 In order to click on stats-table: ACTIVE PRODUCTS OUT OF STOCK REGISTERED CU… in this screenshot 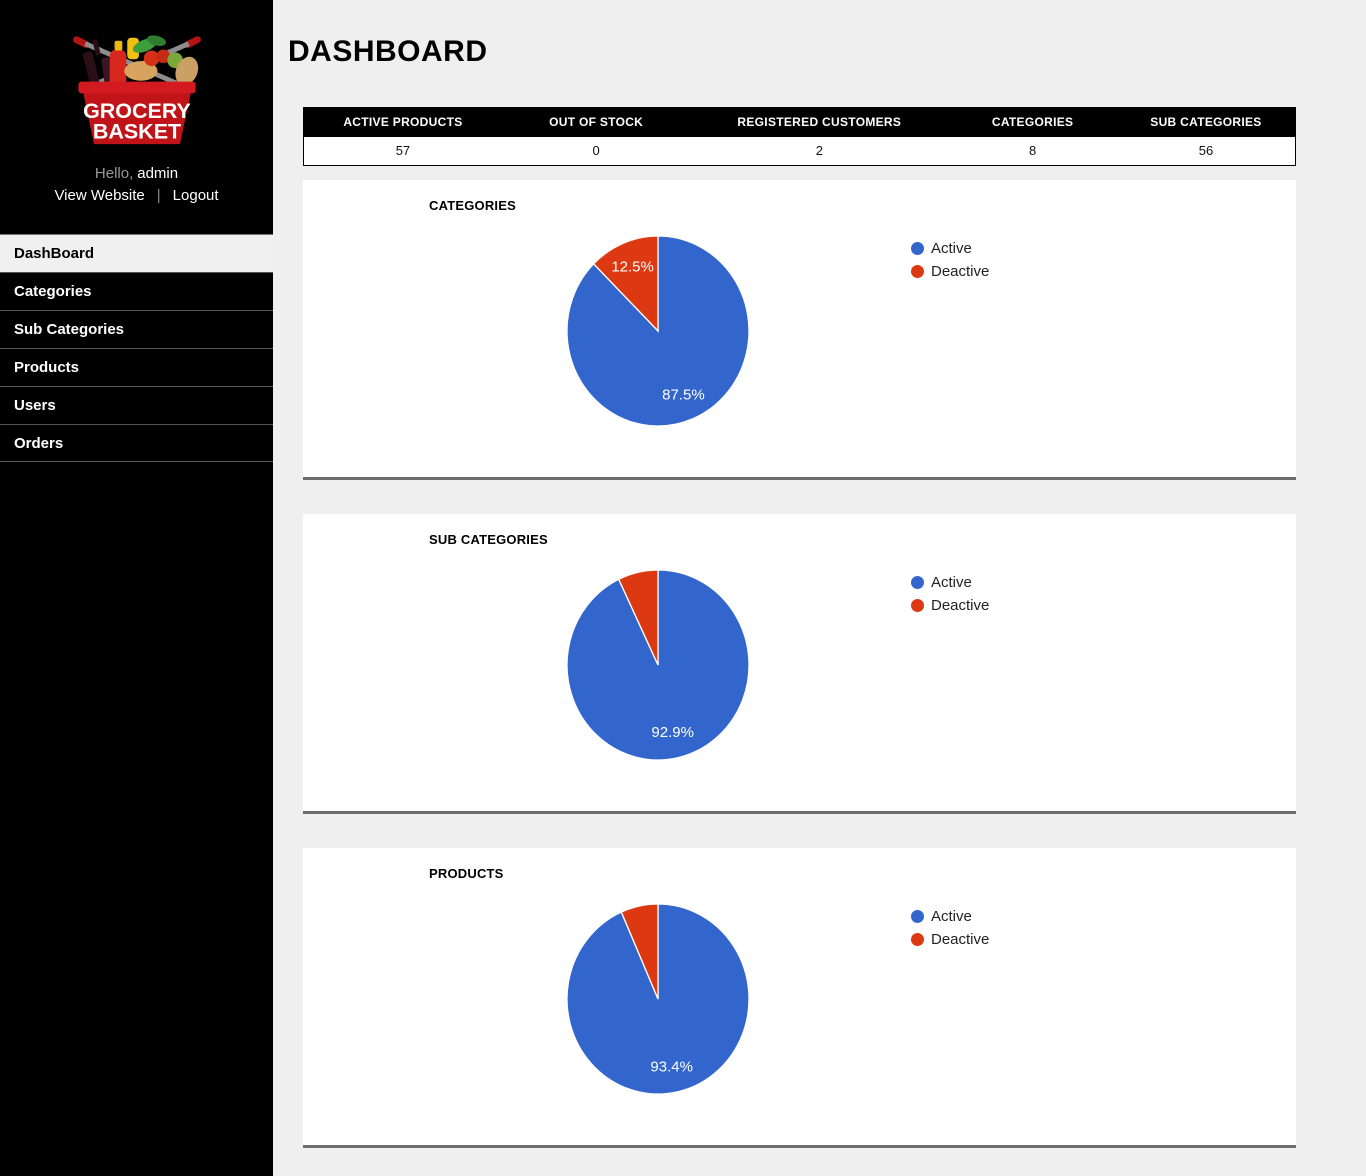, I will do `click(799, 136)`.